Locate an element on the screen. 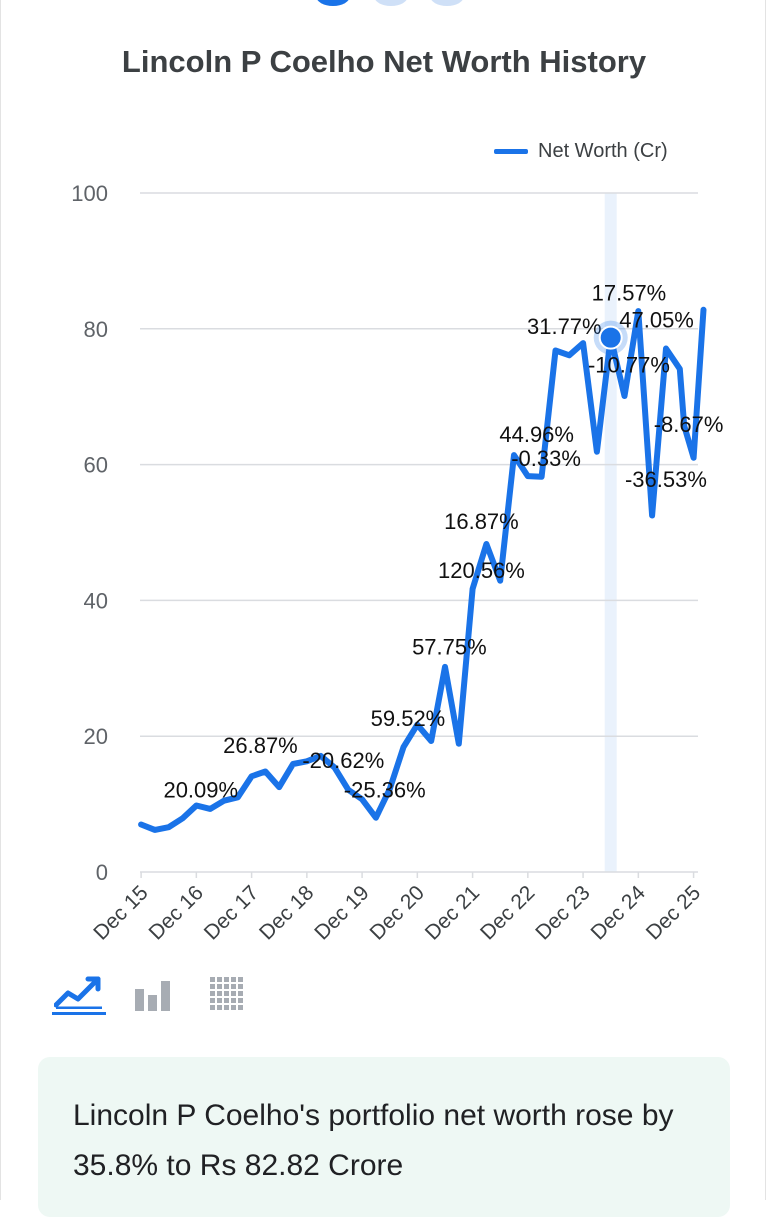 The width and height of the screenshot is (768, 1217). y-tick-label: 0 is located at coordinates (102, 872).